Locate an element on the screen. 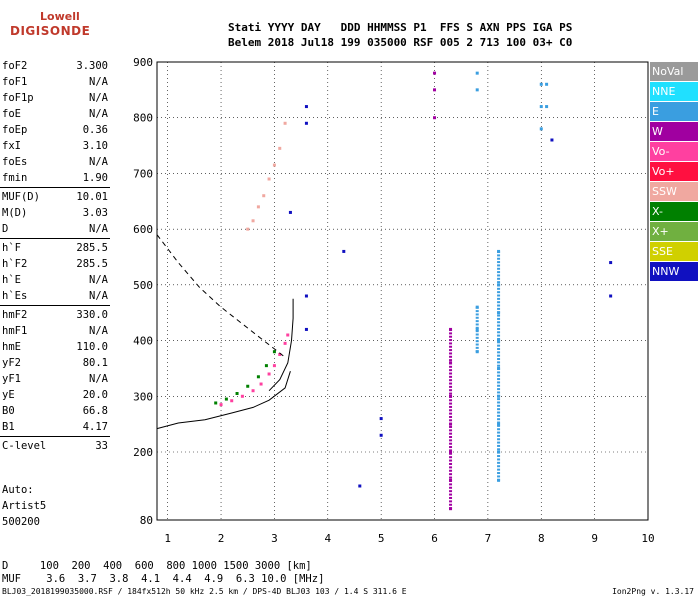 Image resolution: width=700 pixels, height=600 pixels. param-row-foep: foEp 0.36 is located at coordinates (55, 130).